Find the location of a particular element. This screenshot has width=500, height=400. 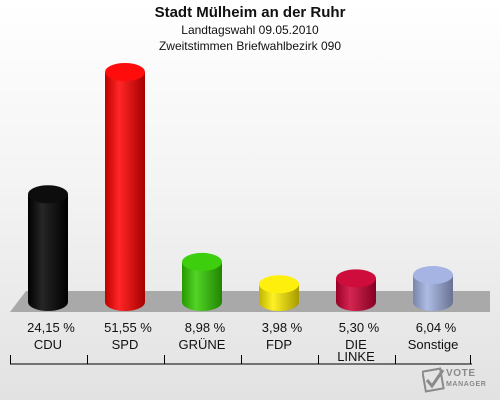

checkmark-icon is located at coordinates (433, 380).